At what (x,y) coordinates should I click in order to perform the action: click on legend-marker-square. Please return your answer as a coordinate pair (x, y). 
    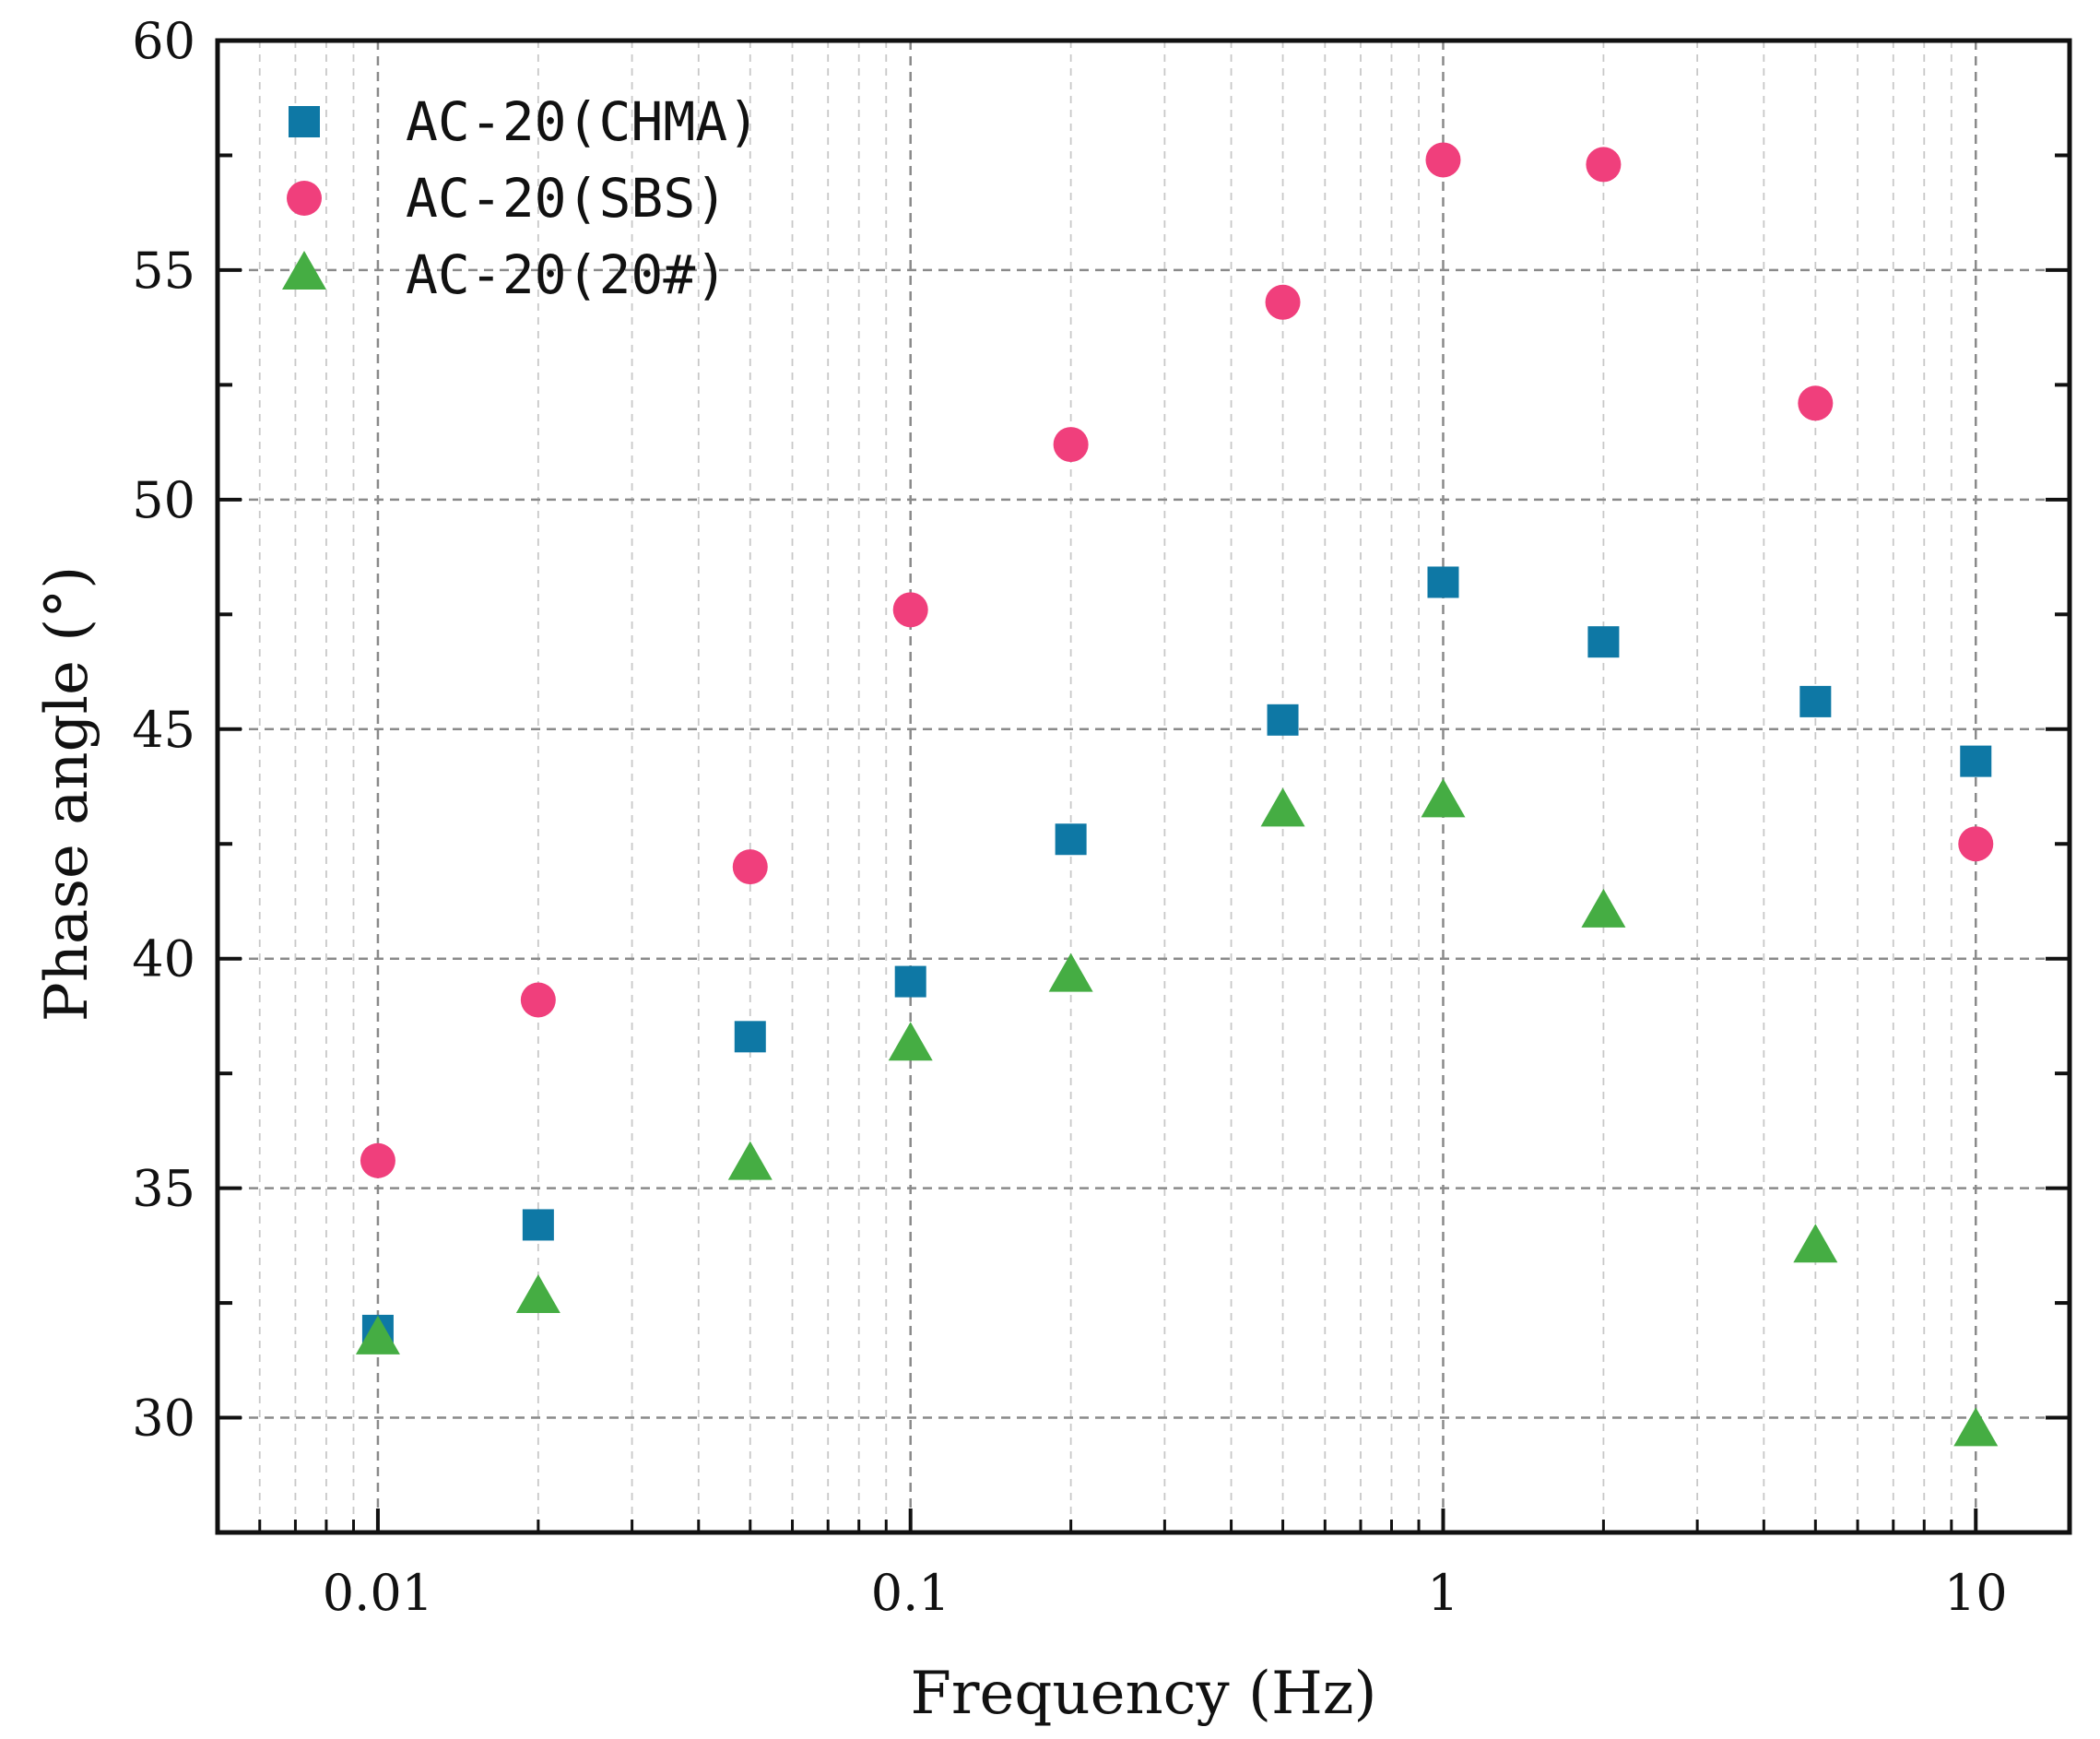
    Looking at the image, I should click on (304, 121).